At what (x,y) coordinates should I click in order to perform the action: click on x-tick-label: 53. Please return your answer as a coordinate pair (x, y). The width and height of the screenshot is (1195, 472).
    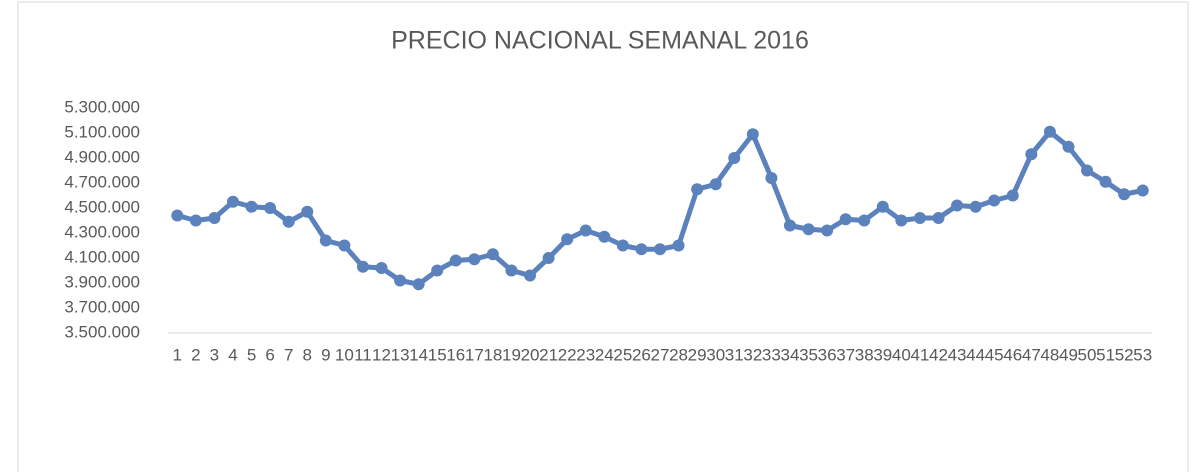
    Looking at the image, I should click on (1142, 354).